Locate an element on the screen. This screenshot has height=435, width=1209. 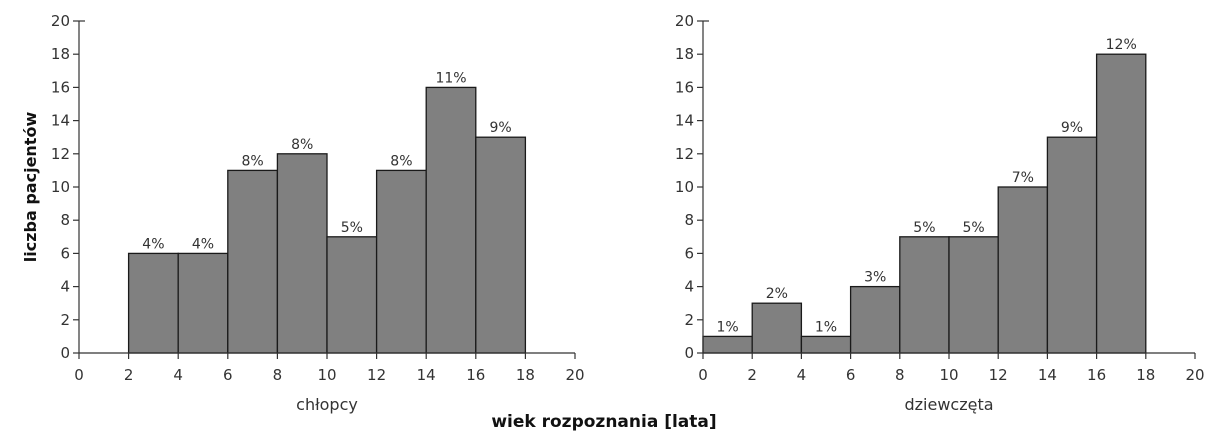
bar-percent-label: 12% is located at coordinates (1121, 45).